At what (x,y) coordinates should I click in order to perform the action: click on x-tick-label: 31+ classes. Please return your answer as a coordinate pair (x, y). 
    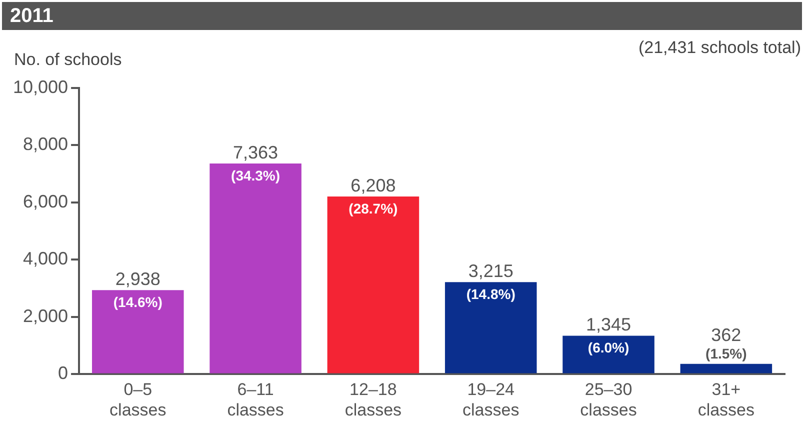
    Looking at the image, I should click on (726, 400).